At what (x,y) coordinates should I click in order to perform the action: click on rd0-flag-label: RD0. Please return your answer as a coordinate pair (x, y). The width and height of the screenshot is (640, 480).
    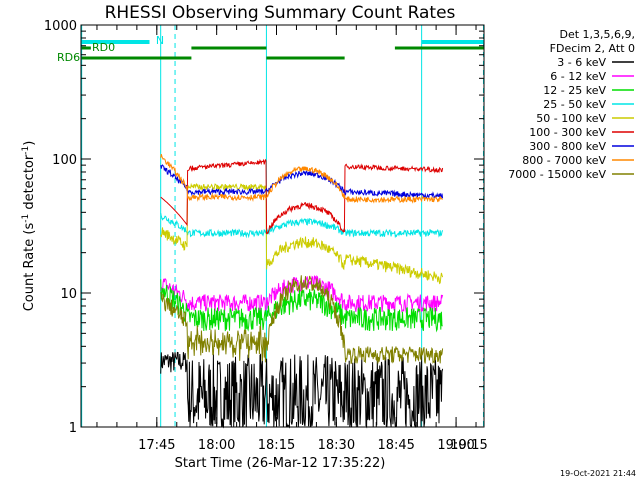
    Looking at the image, I should click on (103, 47).